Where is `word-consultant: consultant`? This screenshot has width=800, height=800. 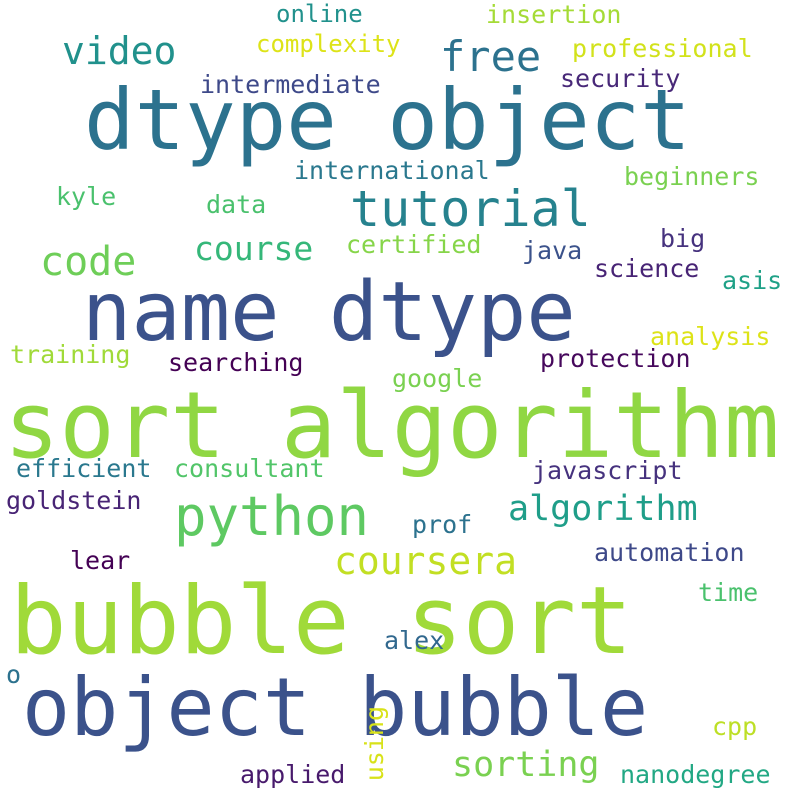 word-consultant: consultant is located at coordinates (249, 468).